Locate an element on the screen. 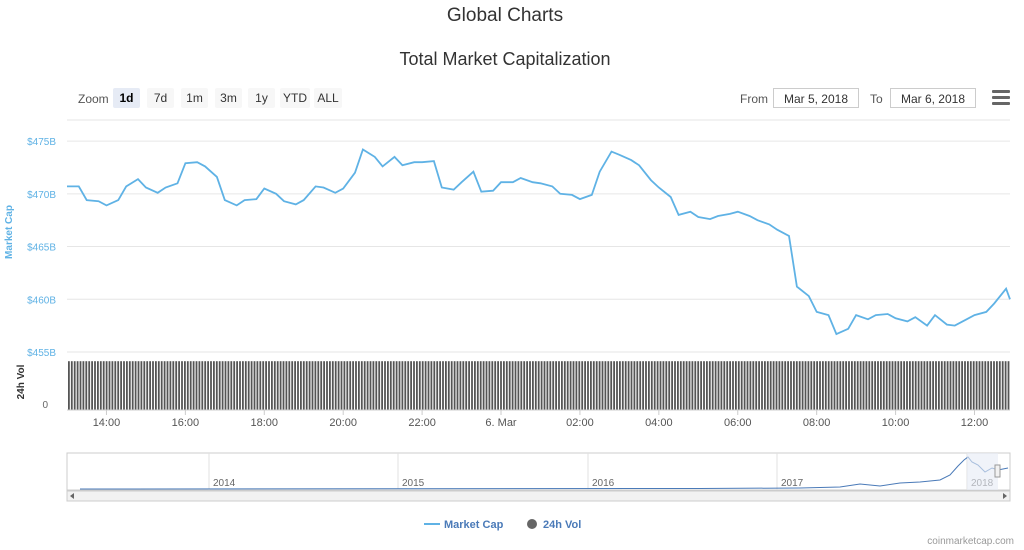 This screenshot has height=550, width=1024. y-tick-label: $460B is located at coordinates (41, 300).